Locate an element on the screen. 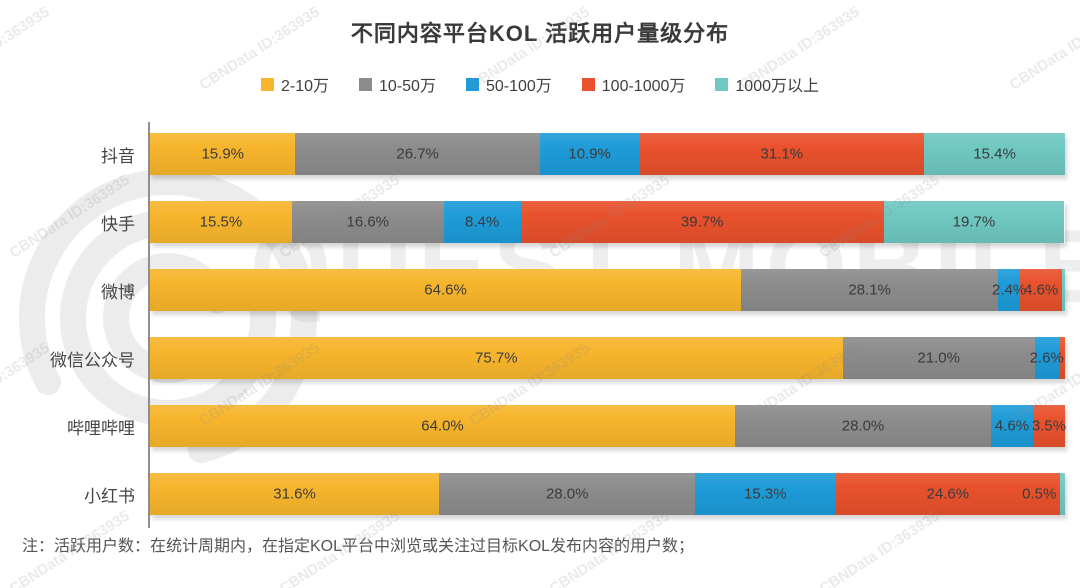 This screenshot has width=1080, height=588. bar-segment: 64.6% is located at coordinates (446, 290).